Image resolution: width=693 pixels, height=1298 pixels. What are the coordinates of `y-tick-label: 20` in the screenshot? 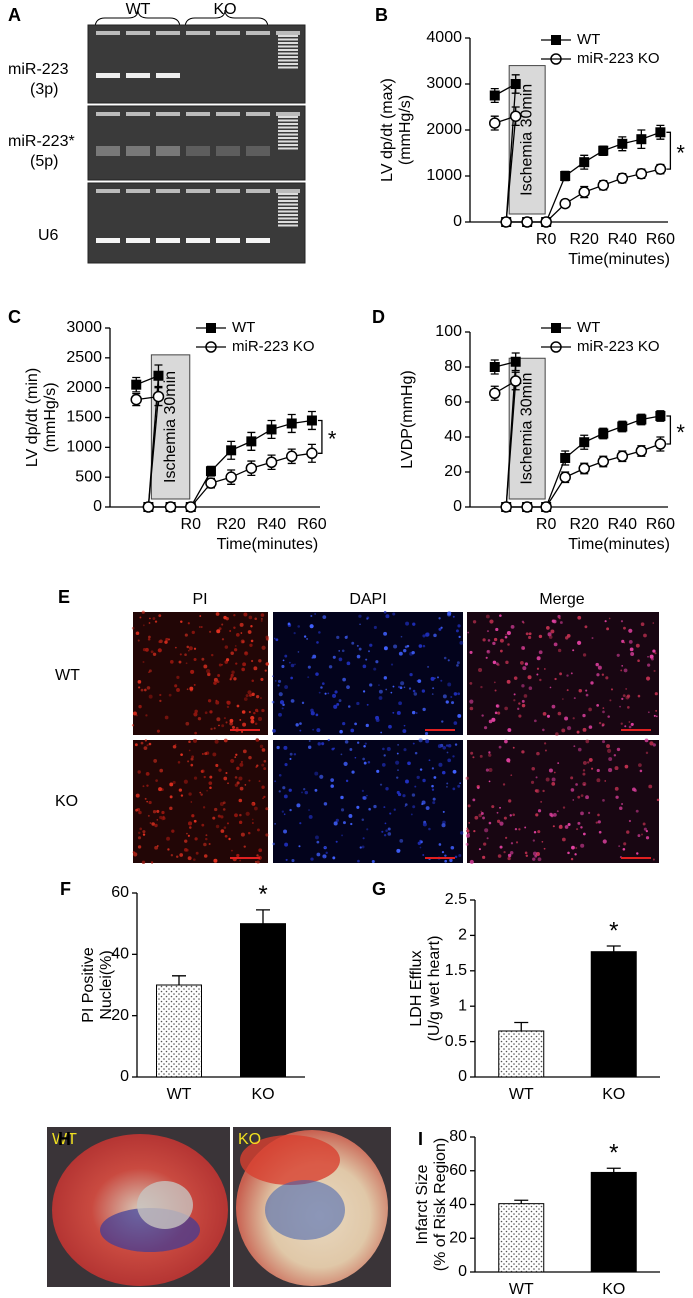 It's located at (120, 1015).